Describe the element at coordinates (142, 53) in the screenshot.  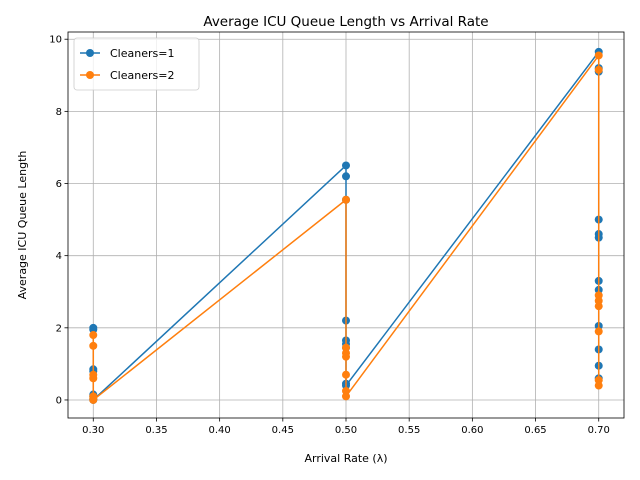
I see `legend-label-1: Cleaners=1` at that location.